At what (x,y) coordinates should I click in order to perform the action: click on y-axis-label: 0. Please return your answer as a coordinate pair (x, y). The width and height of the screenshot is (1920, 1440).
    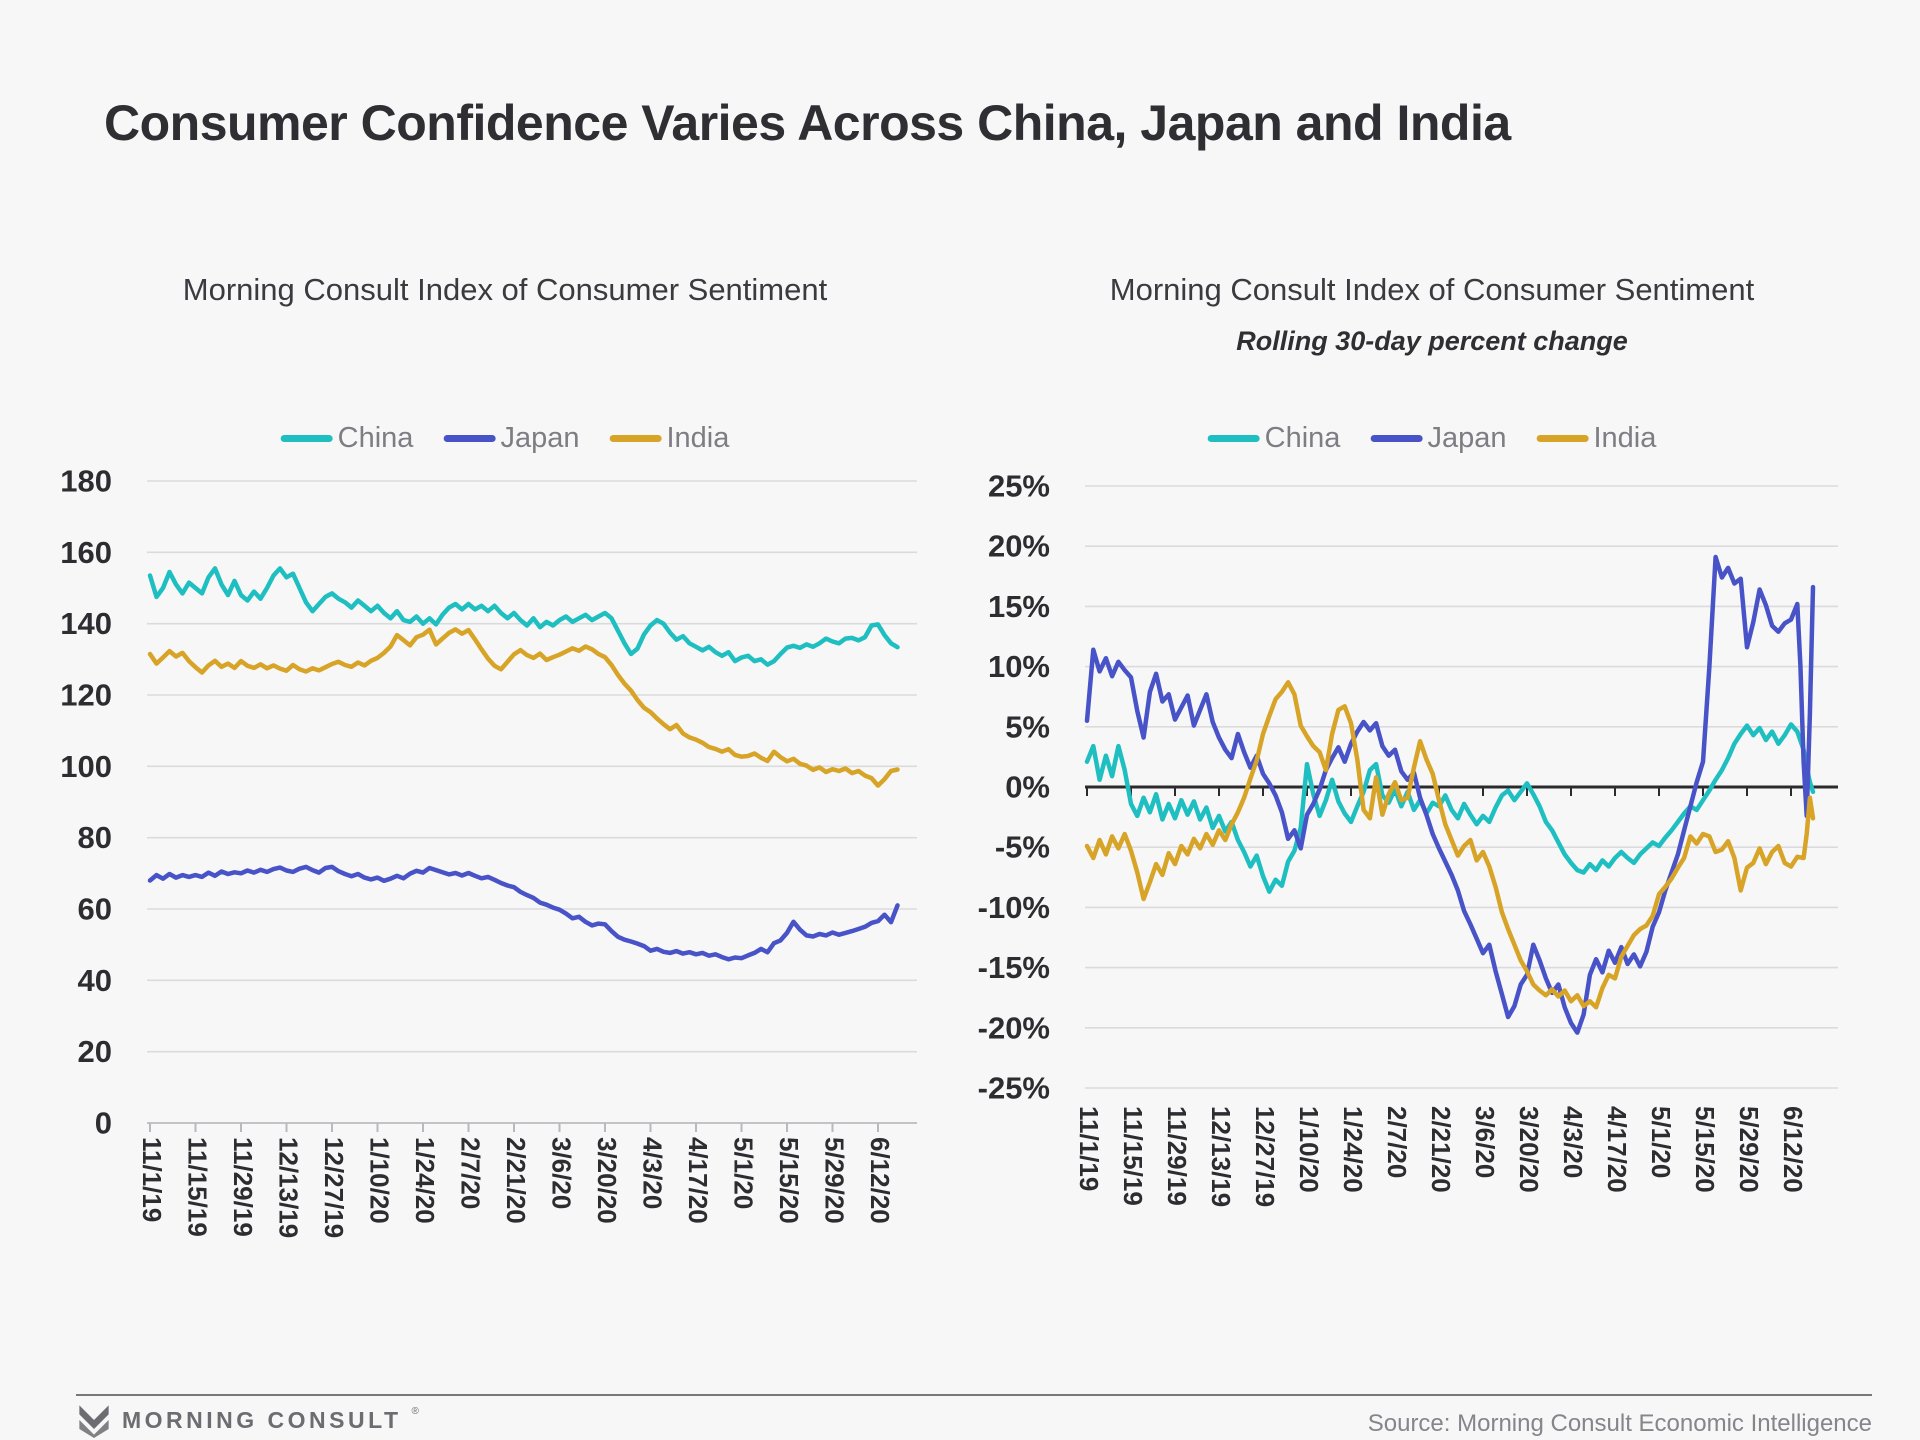
    Looking at the image, I should click on (103, 1123).